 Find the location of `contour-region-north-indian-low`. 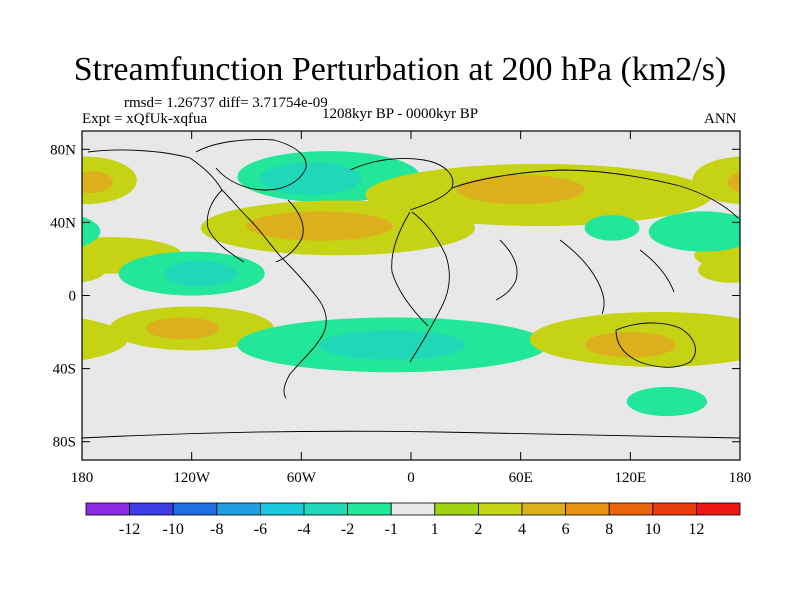

contour-region-north-indian-low is located at coordinates (612, 228).